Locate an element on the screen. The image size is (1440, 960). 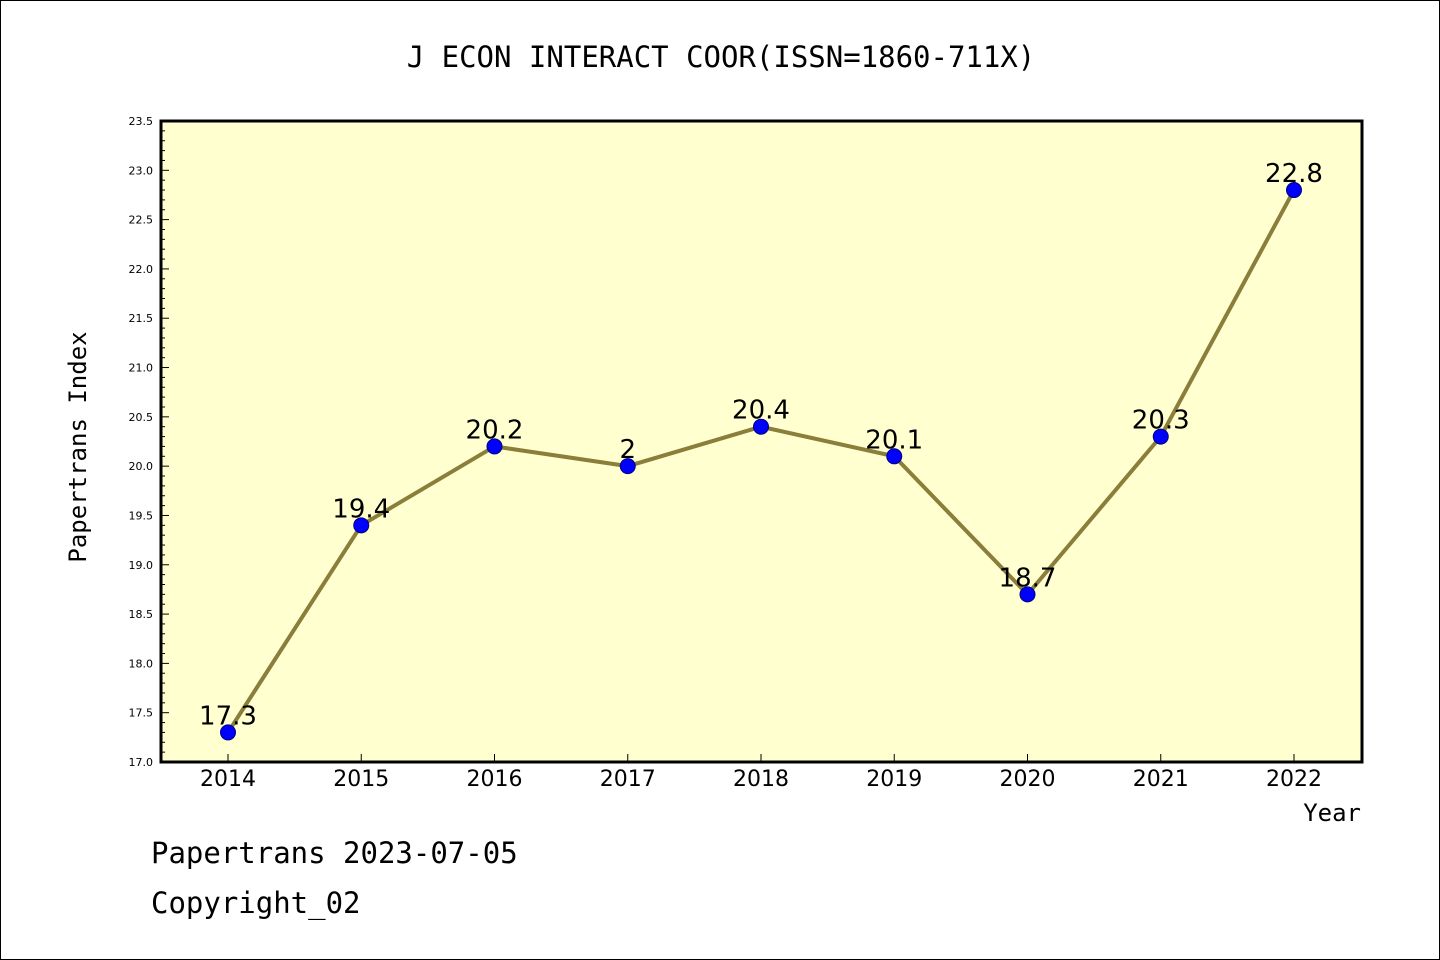
y-tick-label: 18.0 is located at coordinates (141, 663).